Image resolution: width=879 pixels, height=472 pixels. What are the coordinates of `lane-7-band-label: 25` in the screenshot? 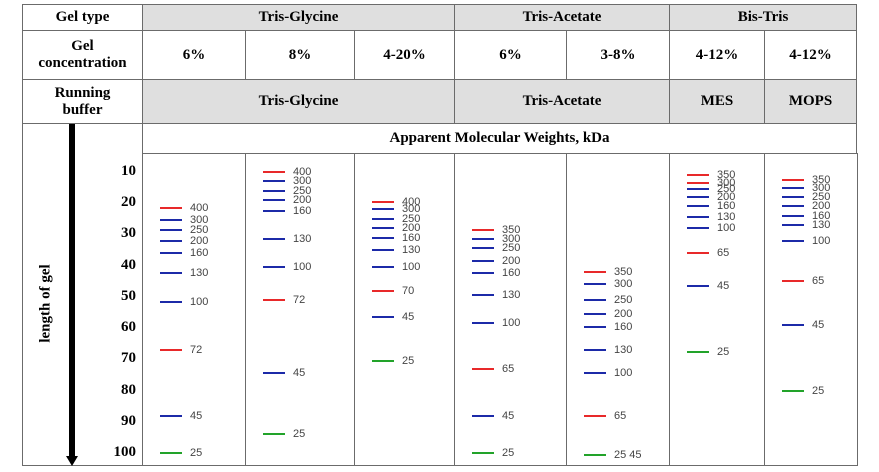 It's located at (818, 390).